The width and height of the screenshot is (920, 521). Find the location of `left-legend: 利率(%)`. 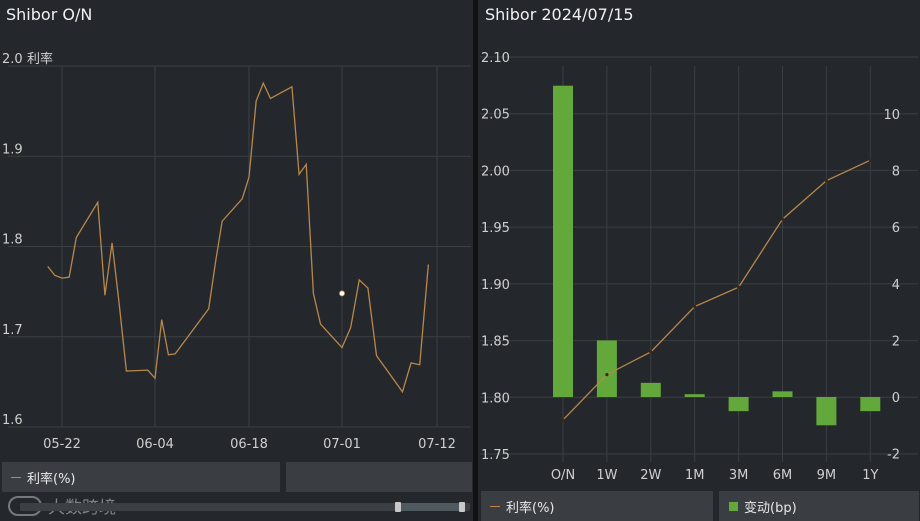

left-legend: 利率(%) is located at coordinates (141, 477).